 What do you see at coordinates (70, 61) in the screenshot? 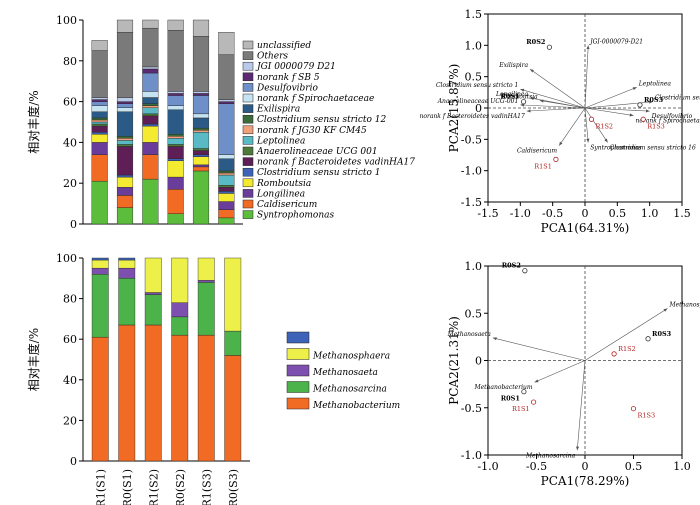
I see `y-tick-label: 80` at bounding box center [70, 61].